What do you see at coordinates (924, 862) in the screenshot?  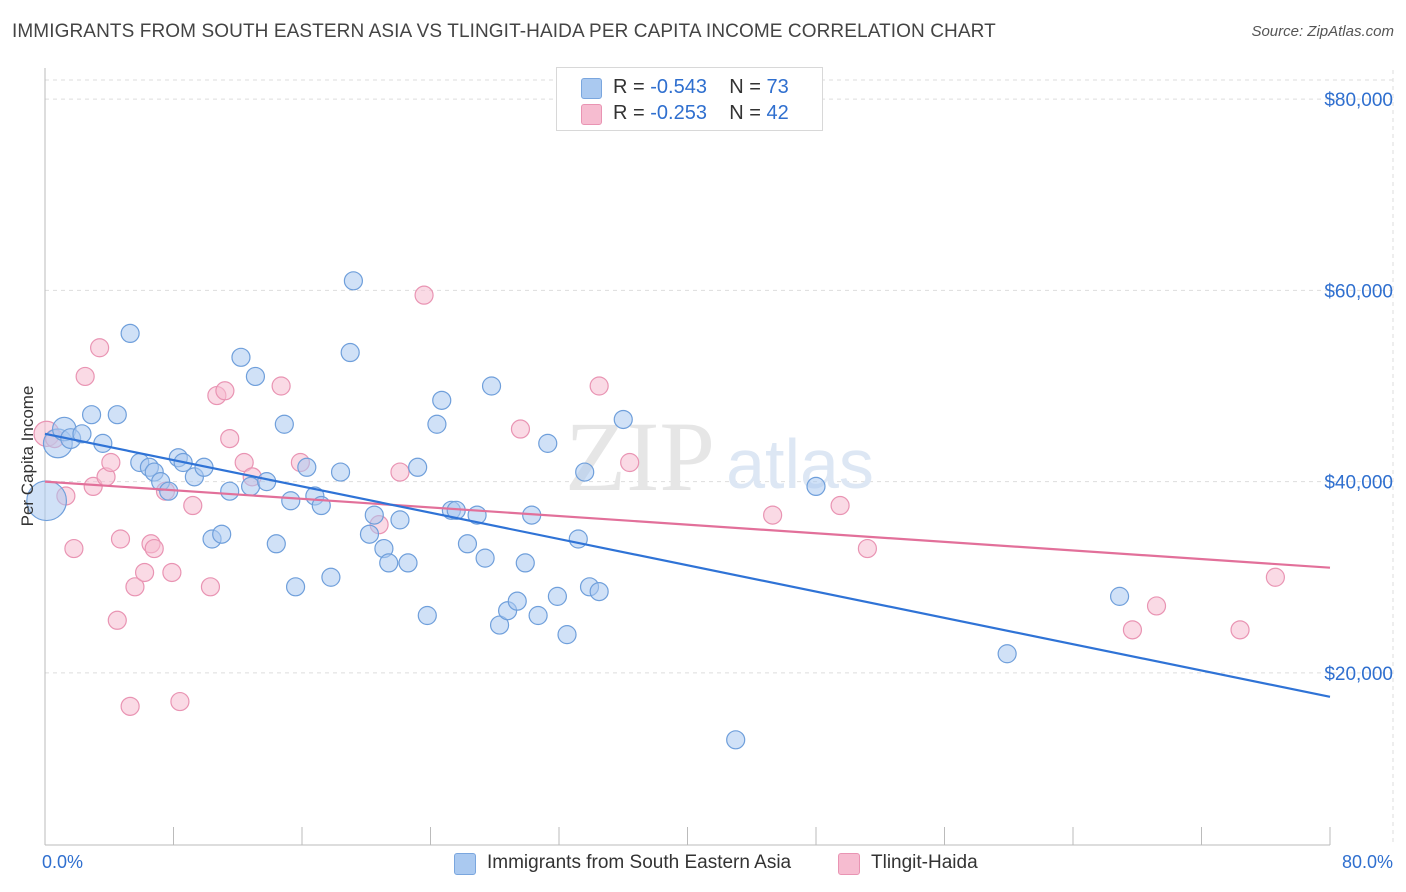 I see `bottom-legend-label: Tlingit-Haida` at bounding box center [924, 862].